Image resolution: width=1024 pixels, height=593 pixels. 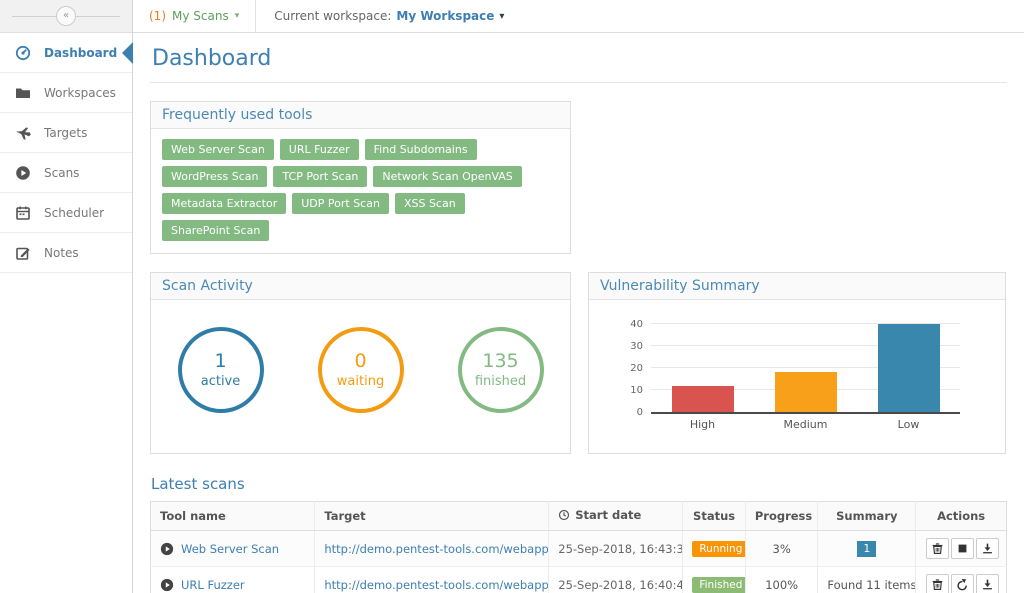 I want to click on summary-cell: Found 11 items, so click(x=866, y=579).